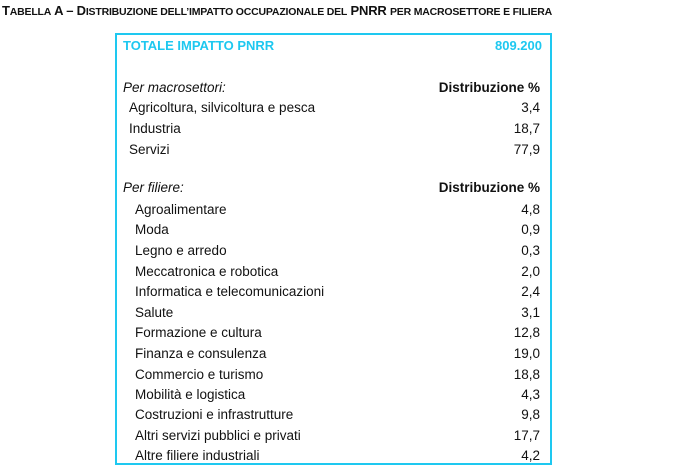  What do you see at coordinates (526, 332) in the screenshot?
I see `row-value: 12,8` at bounding box center [526, 332].